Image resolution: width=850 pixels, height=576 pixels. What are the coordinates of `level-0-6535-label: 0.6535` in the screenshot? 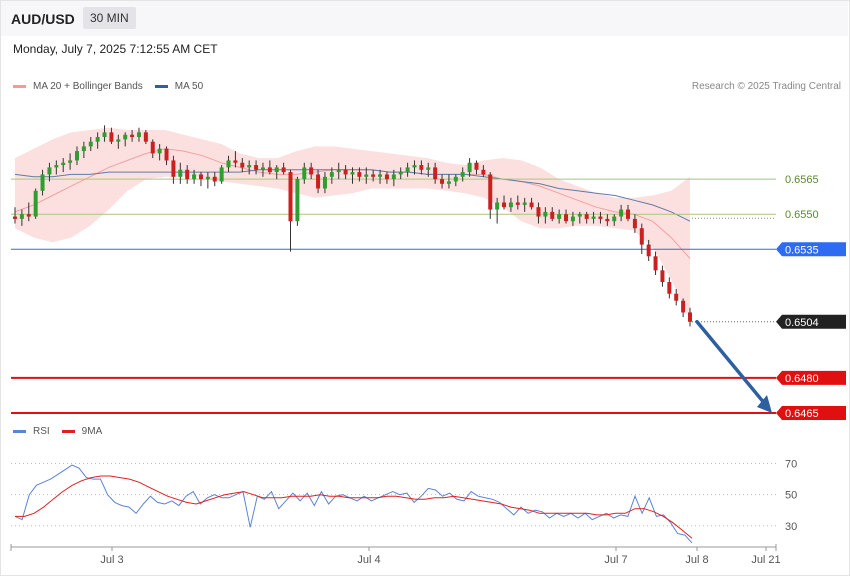 It's located at (811, 249).